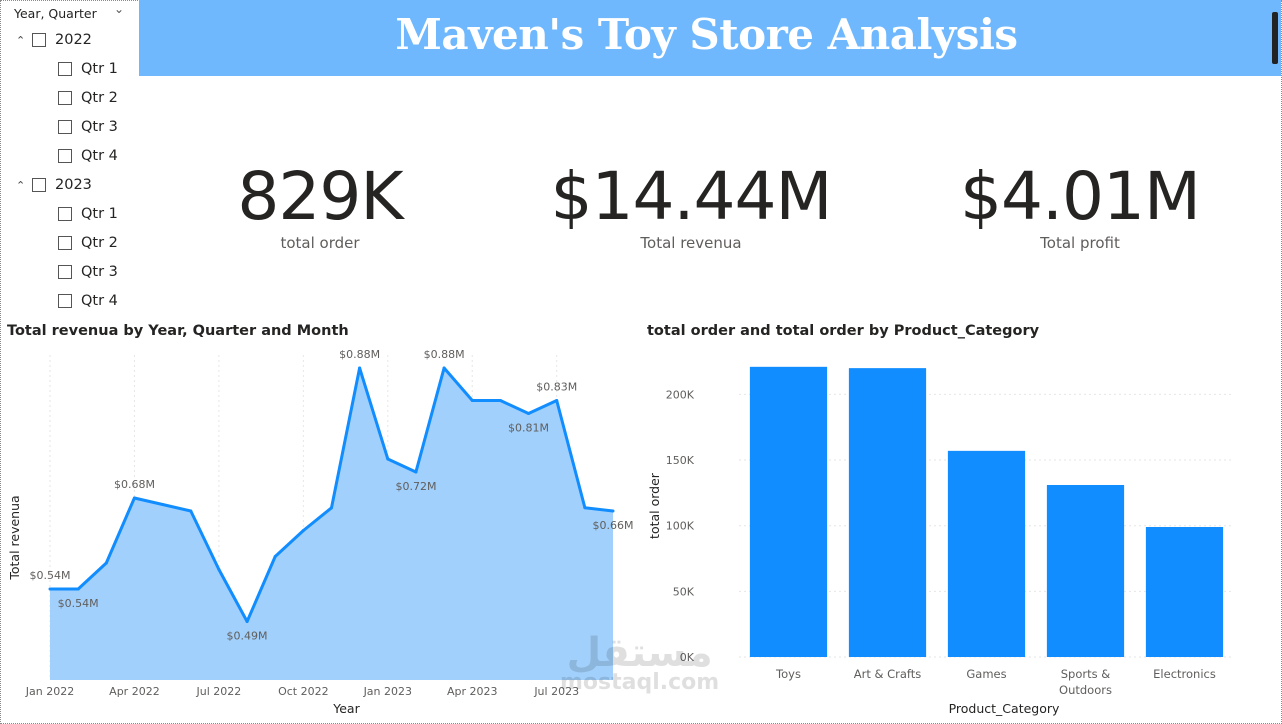 The height and width of the screenshot is (724, 1282). What do you see at coordinates (247, 636) in the screenshot?
I see `data-label: $0.49M` at bounding box center [247, 636].